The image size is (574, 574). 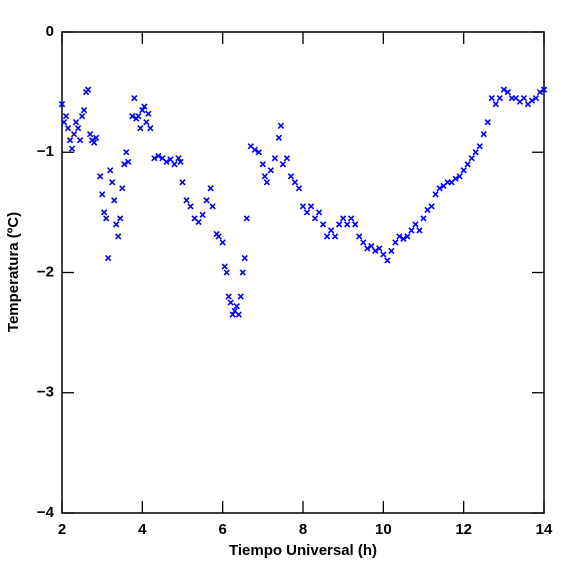 What do you see at coordinates (303, 529) in the screenshot?
I see `x-tick-label: 8` at bounding box center [303, 529].